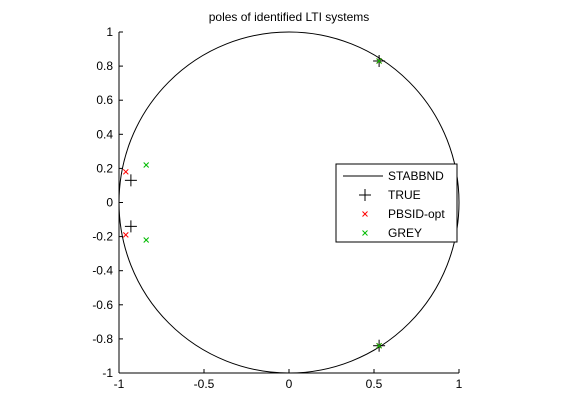  I want to click on y-tick-label: -0.6, so click(102, 305).